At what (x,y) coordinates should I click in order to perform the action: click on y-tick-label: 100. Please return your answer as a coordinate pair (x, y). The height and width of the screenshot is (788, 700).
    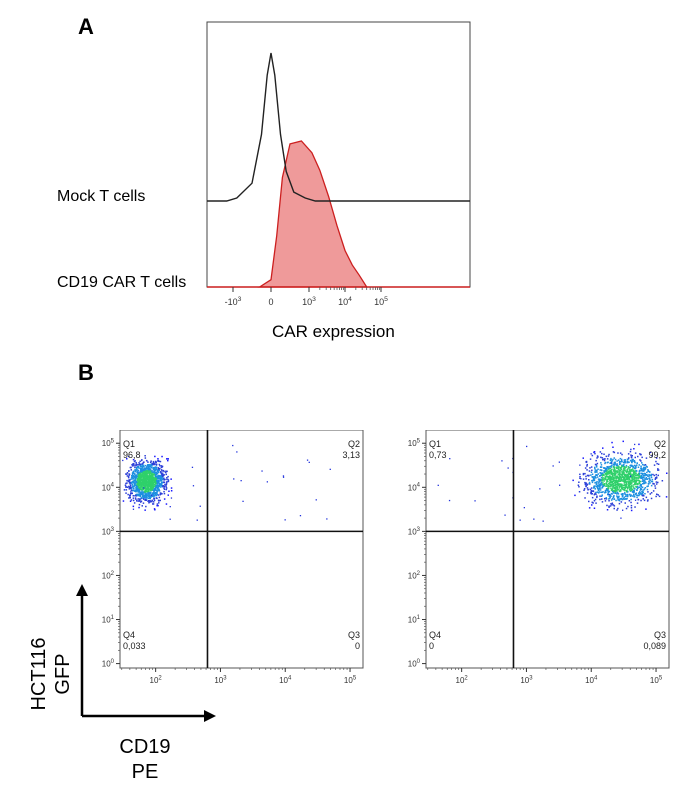
    Looking at the image, I should click on (414, 664).